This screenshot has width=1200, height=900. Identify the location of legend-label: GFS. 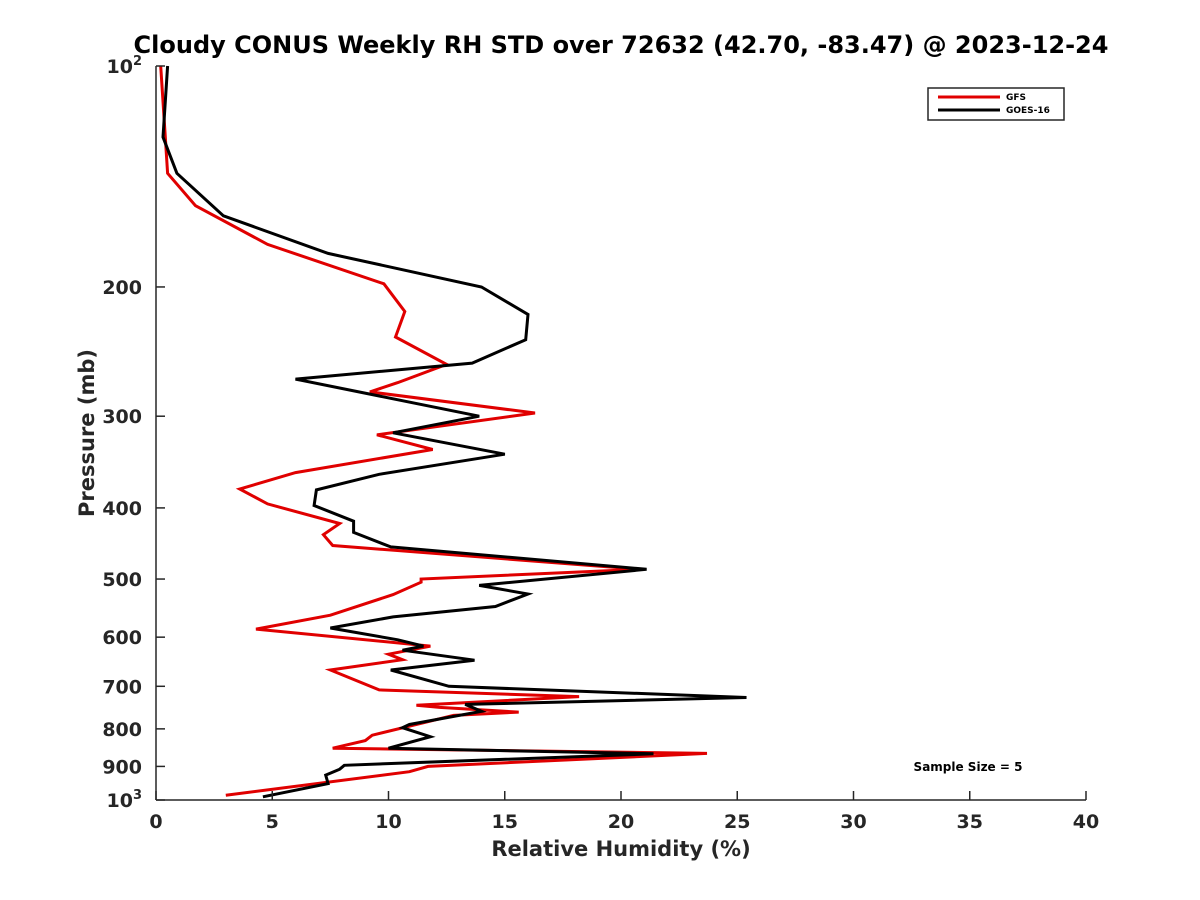
(1016, 98).